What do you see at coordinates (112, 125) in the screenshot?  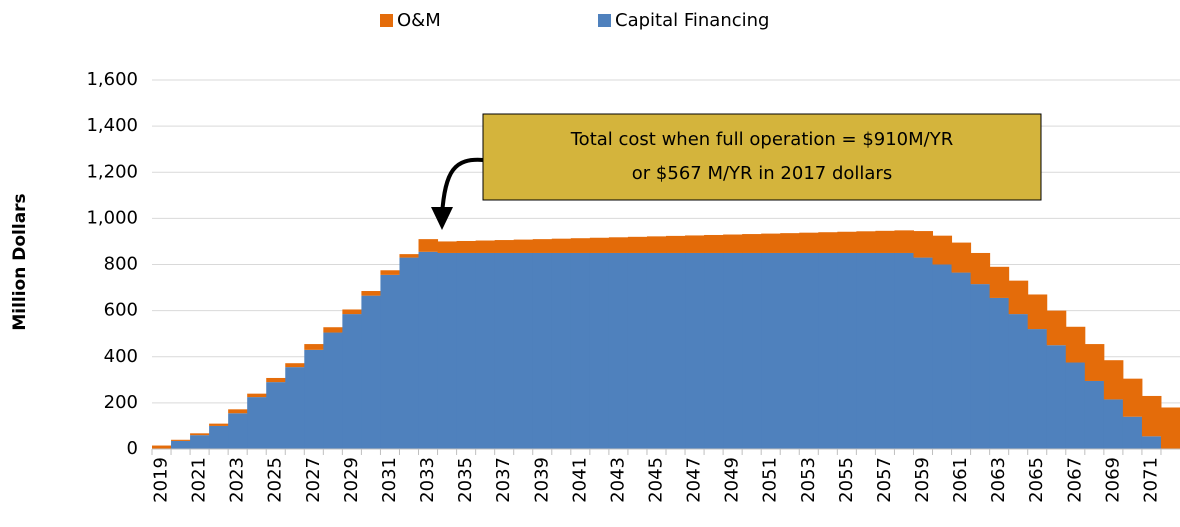 I see `y-tick-label: 1,400` at bounding box center [112, 125].